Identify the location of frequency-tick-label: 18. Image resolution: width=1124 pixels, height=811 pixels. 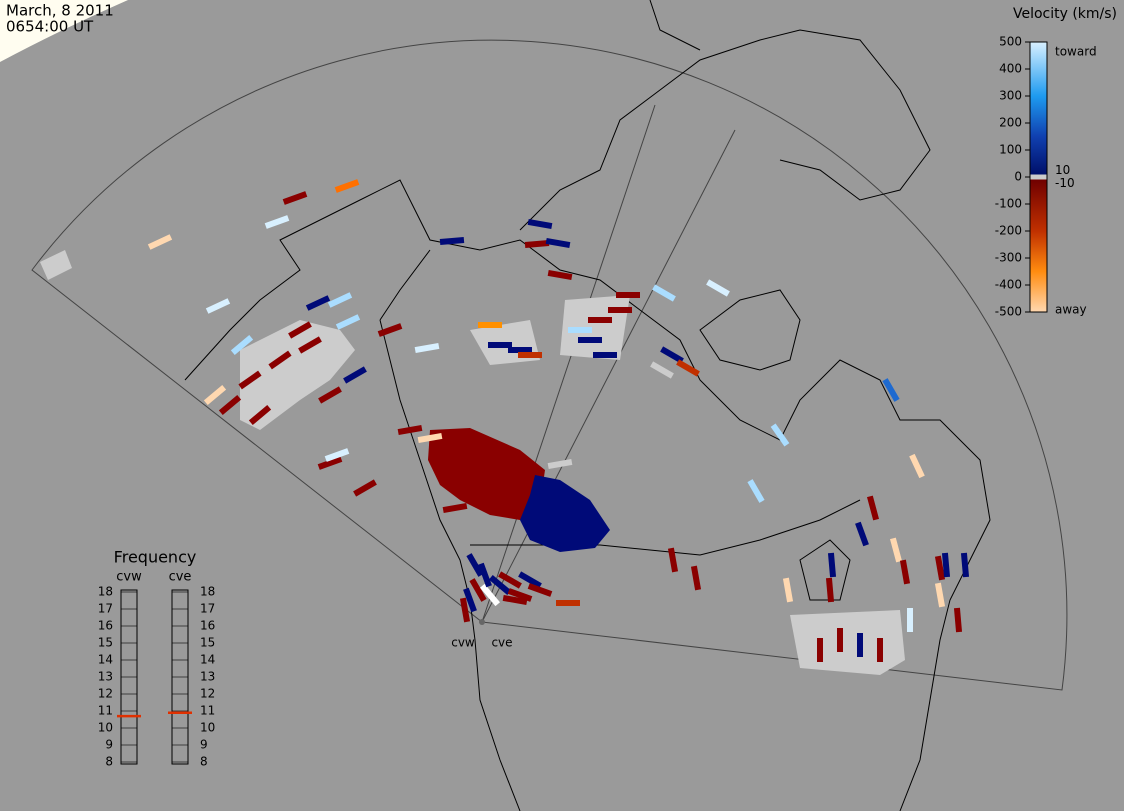
(105, 592).